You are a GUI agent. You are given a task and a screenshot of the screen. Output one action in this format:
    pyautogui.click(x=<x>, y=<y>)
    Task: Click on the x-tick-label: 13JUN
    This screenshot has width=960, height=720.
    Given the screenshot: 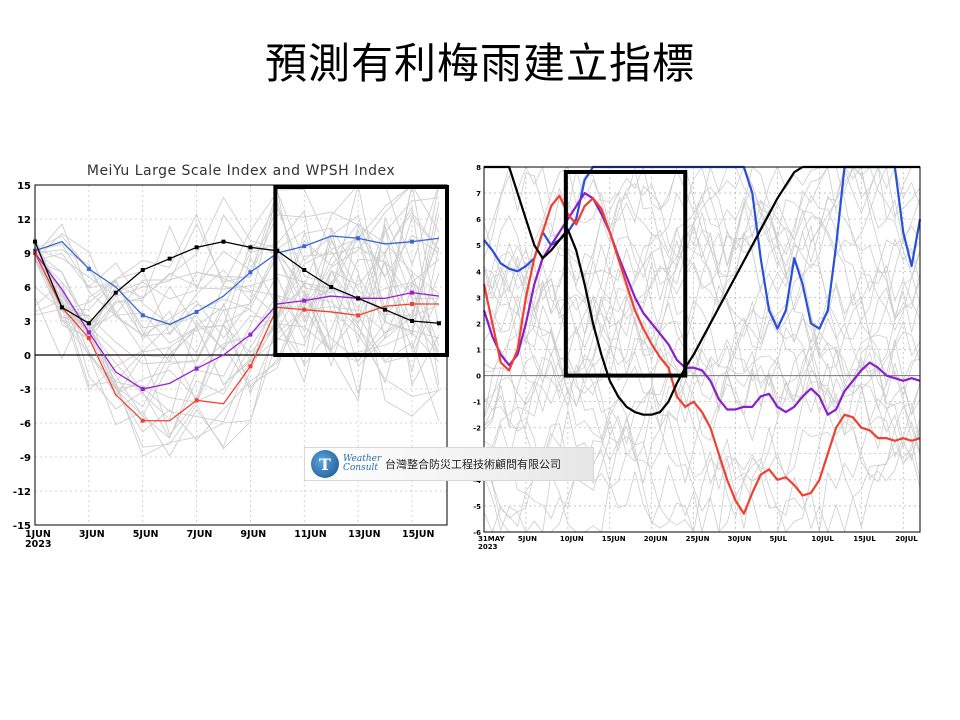 What is the action you would take?
    pyautogui.click(x=364, y=534)
    